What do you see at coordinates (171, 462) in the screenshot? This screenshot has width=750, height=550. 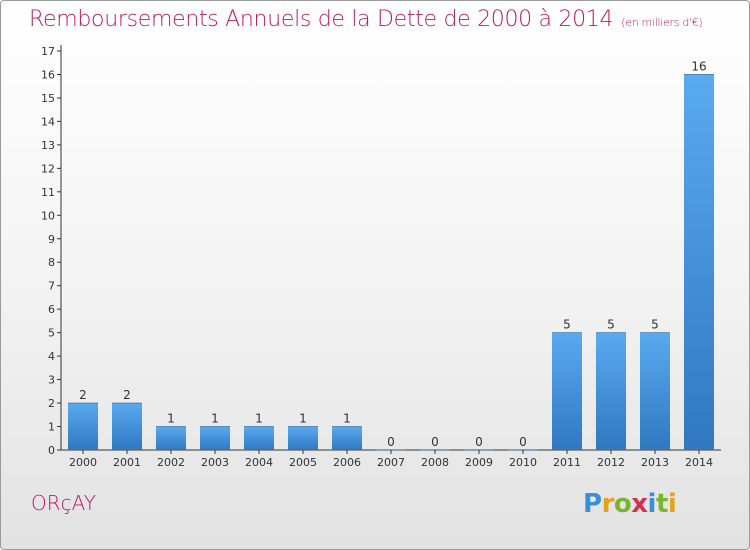 I see `x-tick-label: 2002` at bounding box center [171, 462].